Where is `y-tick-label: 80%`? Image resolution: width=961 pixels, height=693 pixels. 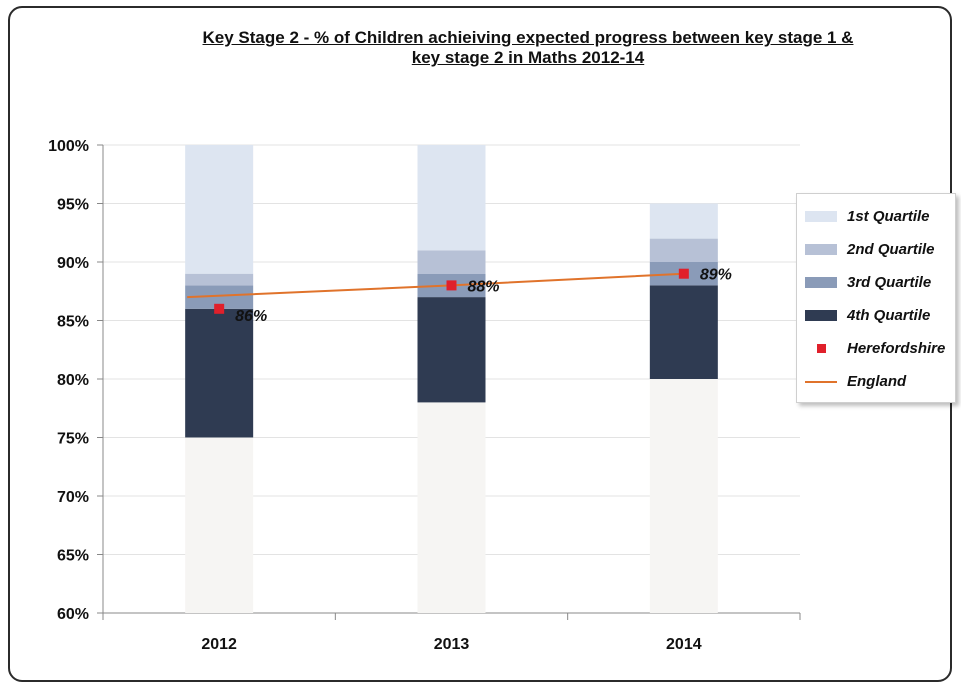 y-tick-label: 80% is located at coordinates (73, 380).